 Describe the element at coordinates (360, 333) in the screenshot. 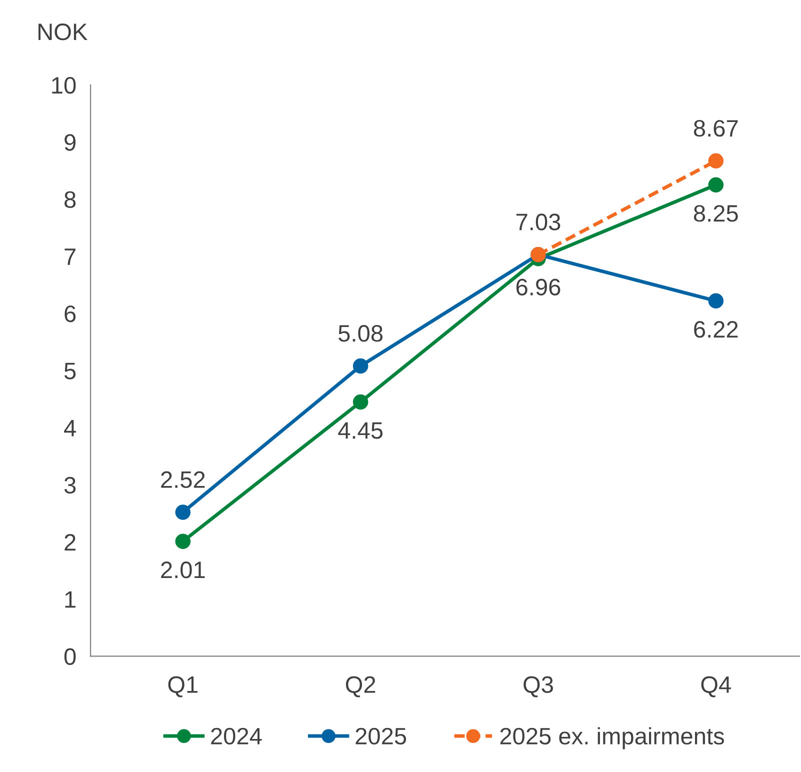

I see `data-label: 5.08` at that location.